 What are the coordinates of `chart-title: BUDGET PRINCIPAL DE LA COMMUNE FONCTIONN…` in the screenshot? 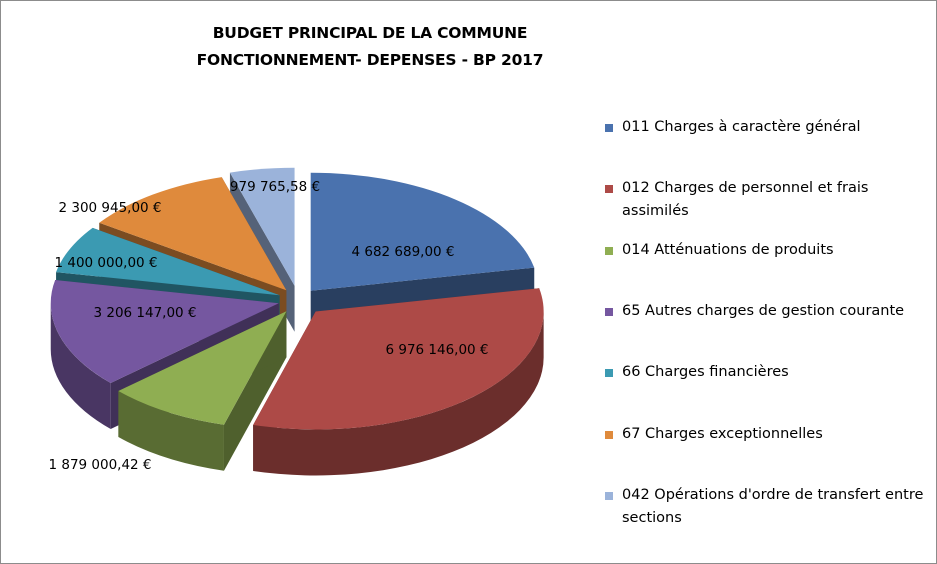 It's located at (370, 47).